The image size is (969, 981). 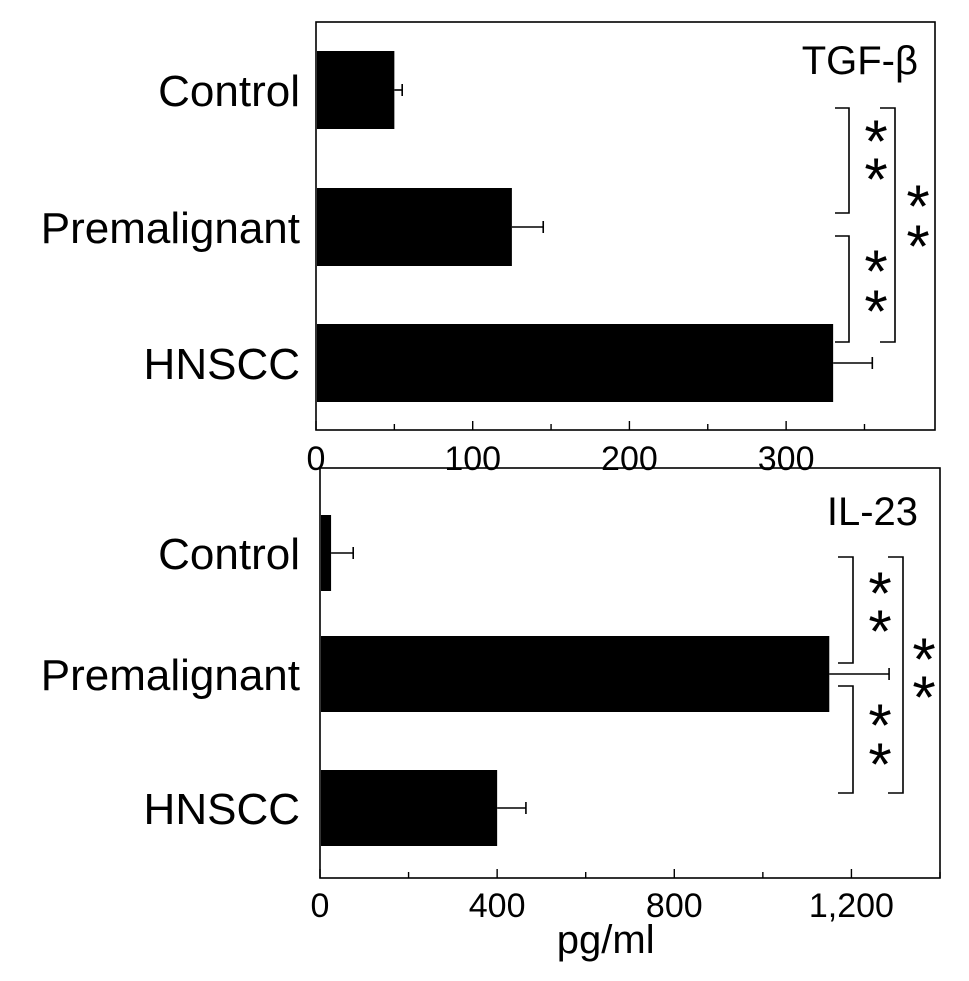 I want to click on x-tick-label: 1,200, so click(x=851, y=906).